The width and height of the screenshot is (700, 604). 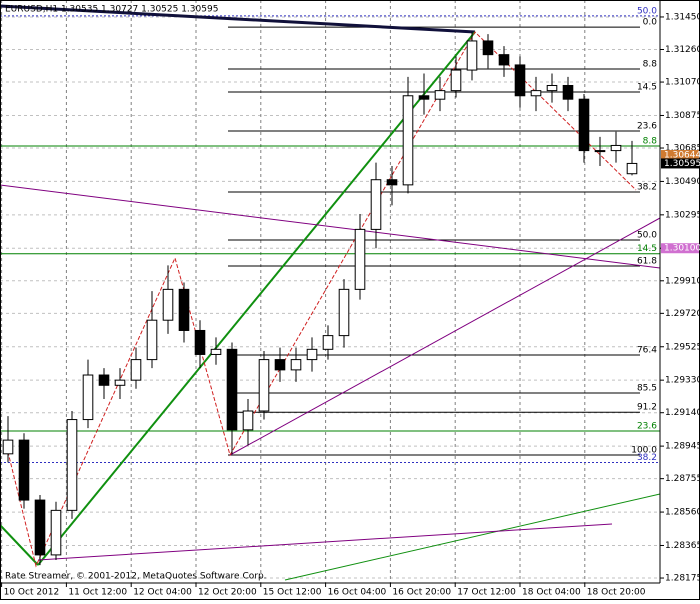 I want to click on level-label: 91.2, so click(x=647, y=408).